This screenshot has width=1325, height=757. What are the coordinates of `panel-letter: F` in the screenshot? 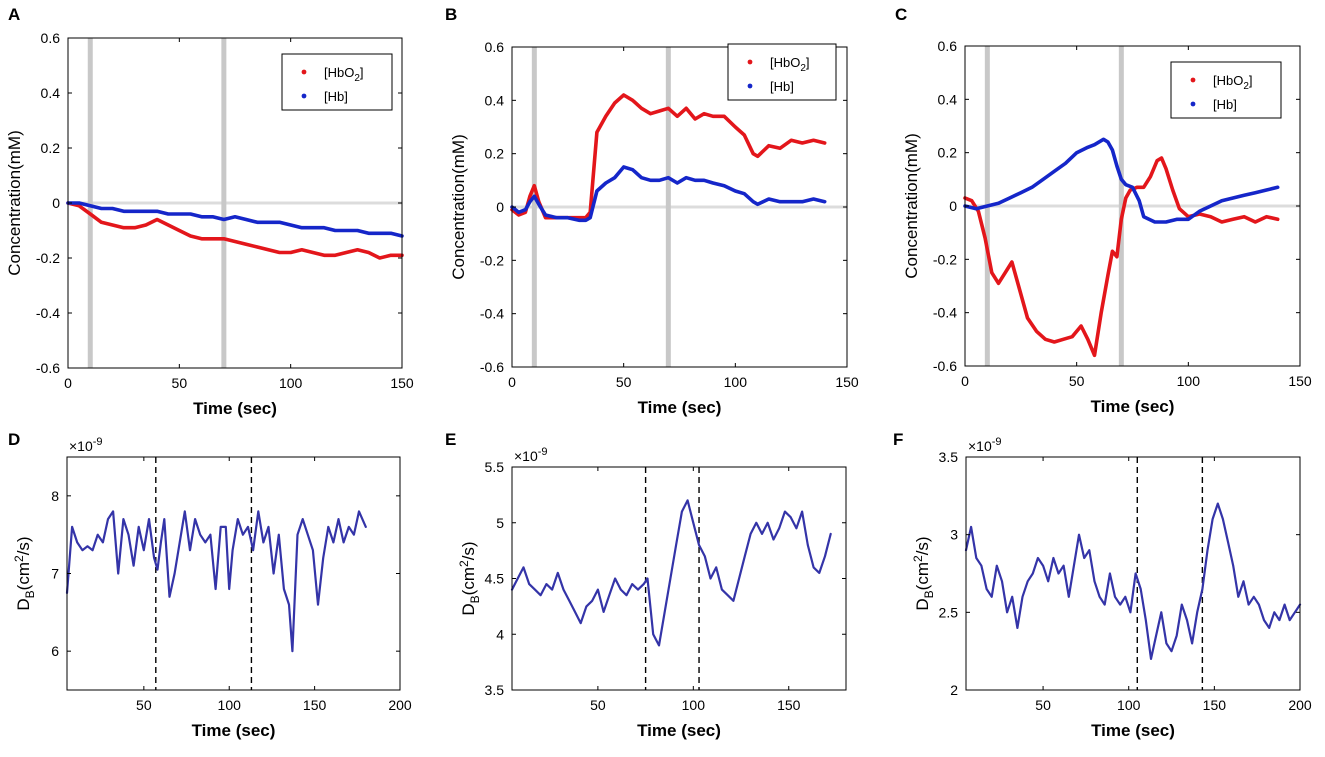 It's located at (898, 439).